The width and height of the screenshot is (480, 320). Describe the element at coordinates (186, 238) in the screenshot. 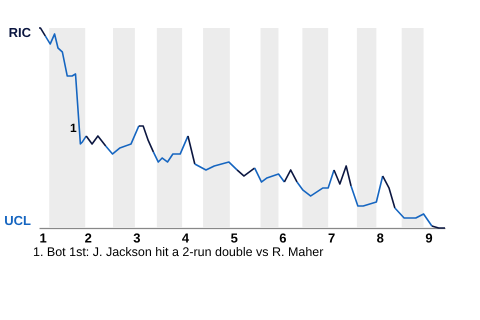

I see `x-tick-label: 4` at that location.